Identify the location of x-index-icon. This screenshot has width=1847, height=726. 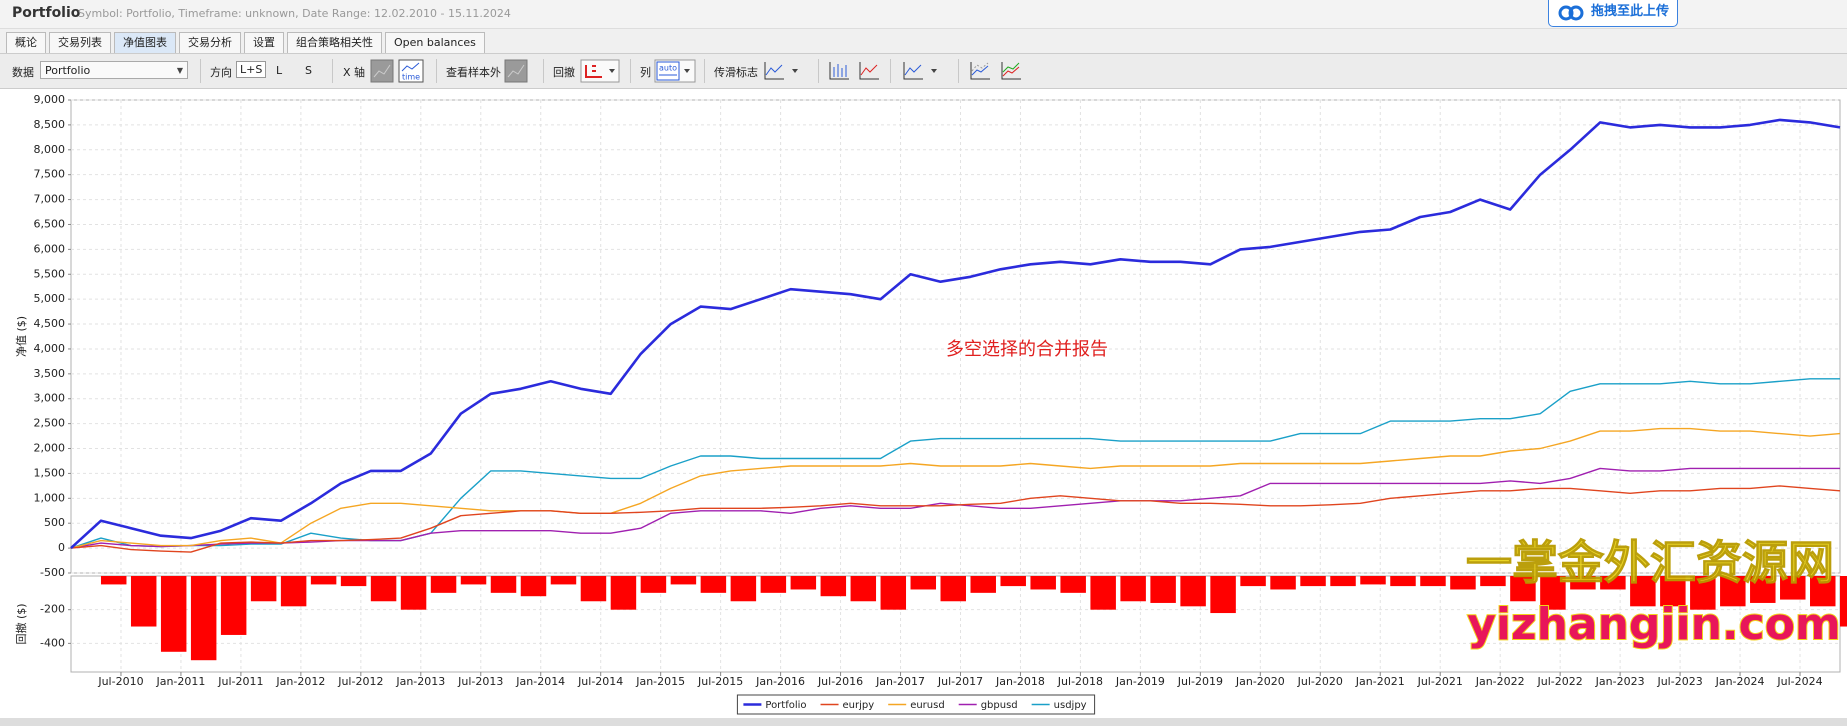
(382, 71).